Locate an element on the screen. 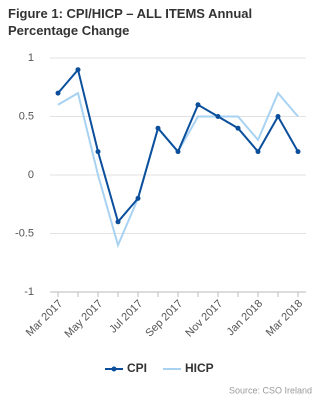 The width and height of the screenshot is (320, 400). y-tick-label: 0.5 is located at coordinates (26, 116).